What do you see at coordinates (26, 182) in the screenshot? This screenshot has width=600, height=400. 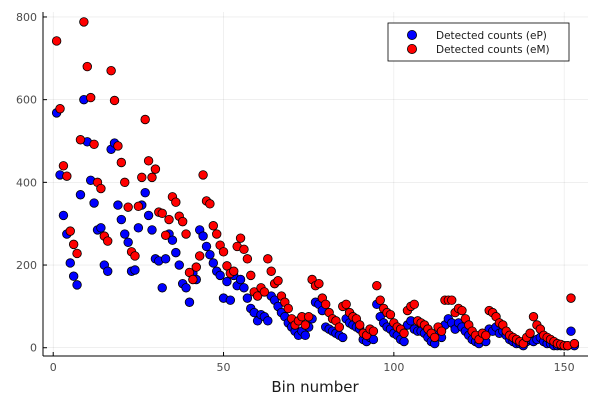 I see `y-tick-label: 400` at bounding box center [26, 182].